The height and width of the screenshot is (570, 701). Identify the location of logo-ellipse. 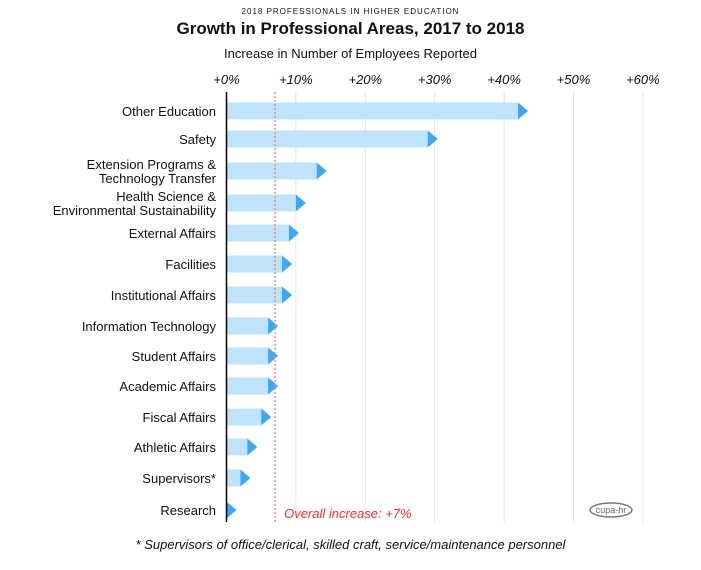
(611, 510).